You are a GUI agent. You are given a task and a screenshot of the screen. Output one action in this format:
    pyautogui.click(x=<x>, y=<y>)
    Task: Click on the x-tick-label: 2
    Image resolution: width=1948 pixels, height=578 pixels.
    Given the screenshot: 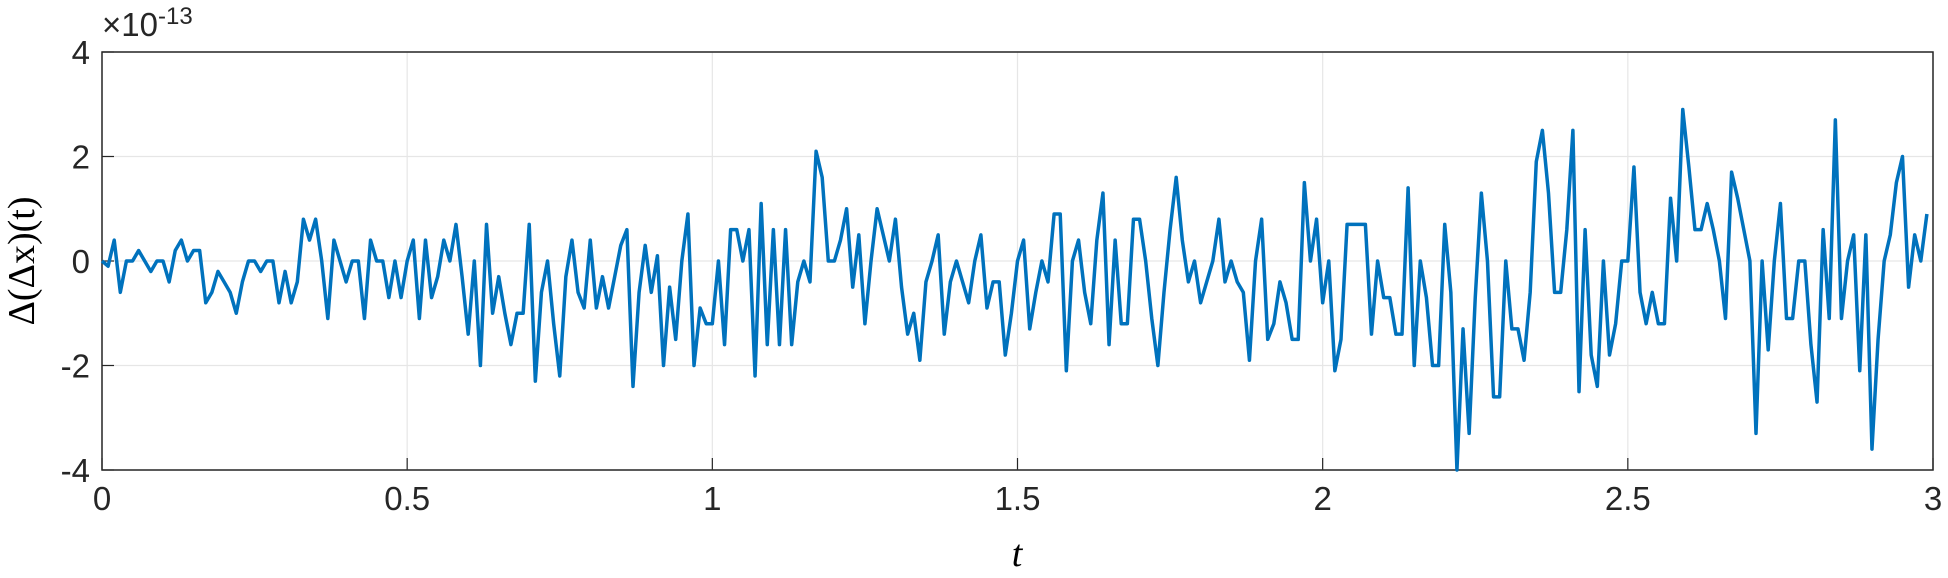 What is the action you would take?
    pyautogui.click(x=1322, y=498)
    